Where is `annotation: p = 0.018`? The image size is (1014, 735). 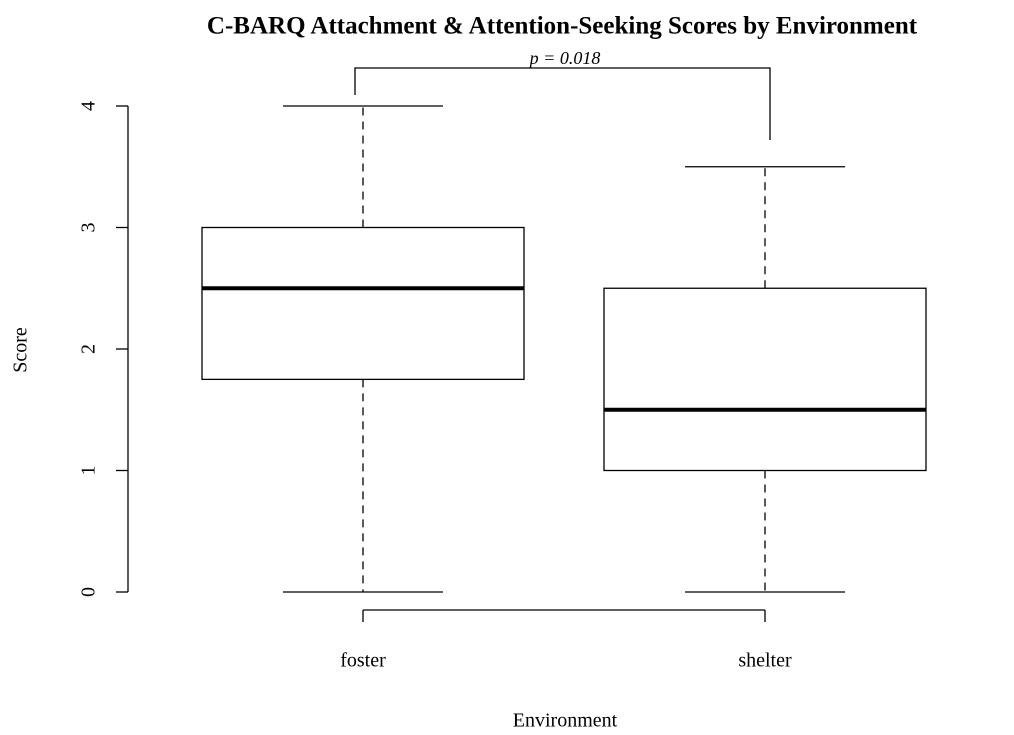 annotation: p = 0.018 is located at coordinates (564, 58).